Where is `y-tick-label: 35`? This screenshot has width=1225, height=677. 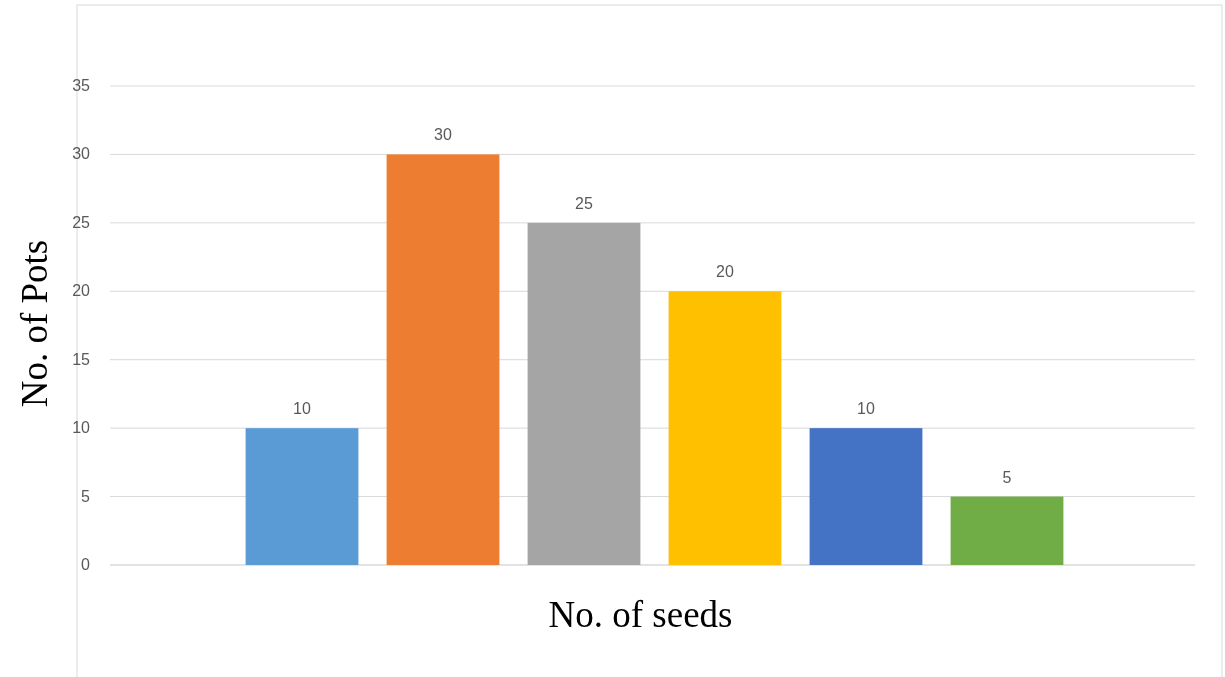 y-tick-label: 35 is located at coordinates (81, 85).